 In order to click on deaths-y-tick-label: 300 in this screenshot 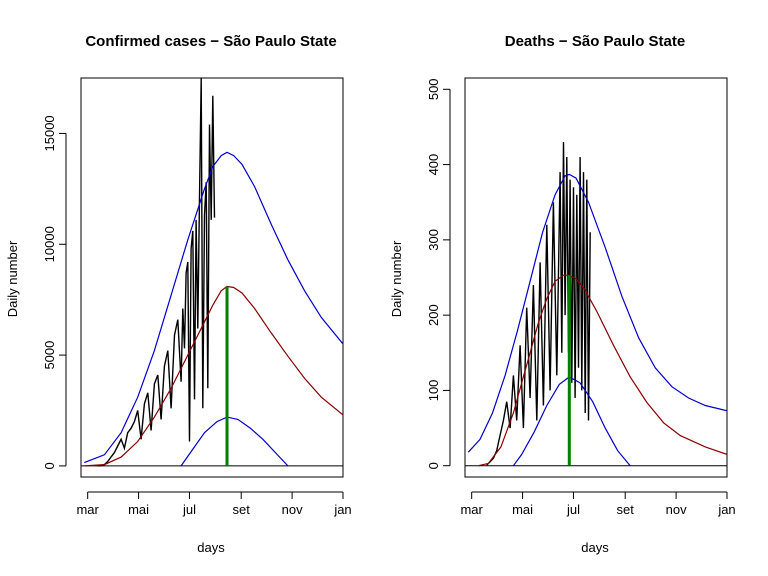, I will do `click(433, 240)`.